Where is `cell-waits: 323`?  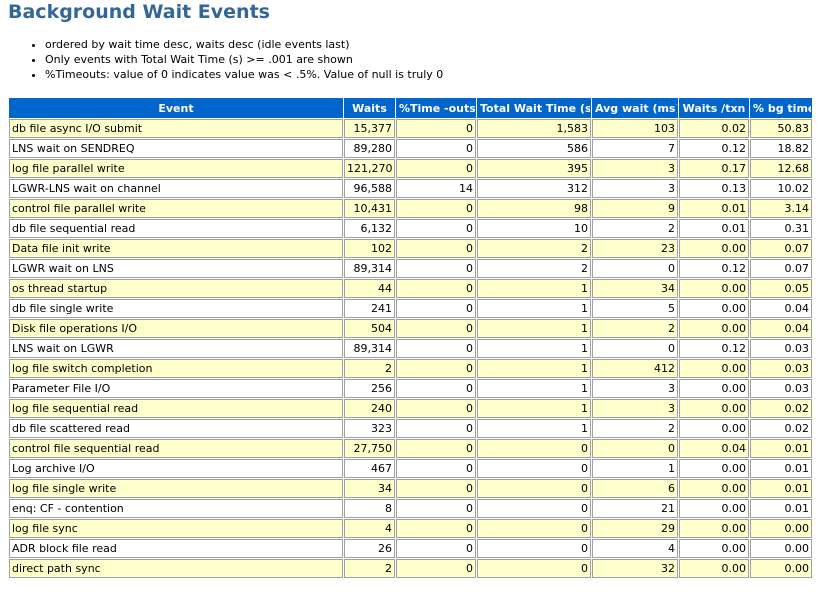
cell-waits: 323 is located at coordinates (369, 428).